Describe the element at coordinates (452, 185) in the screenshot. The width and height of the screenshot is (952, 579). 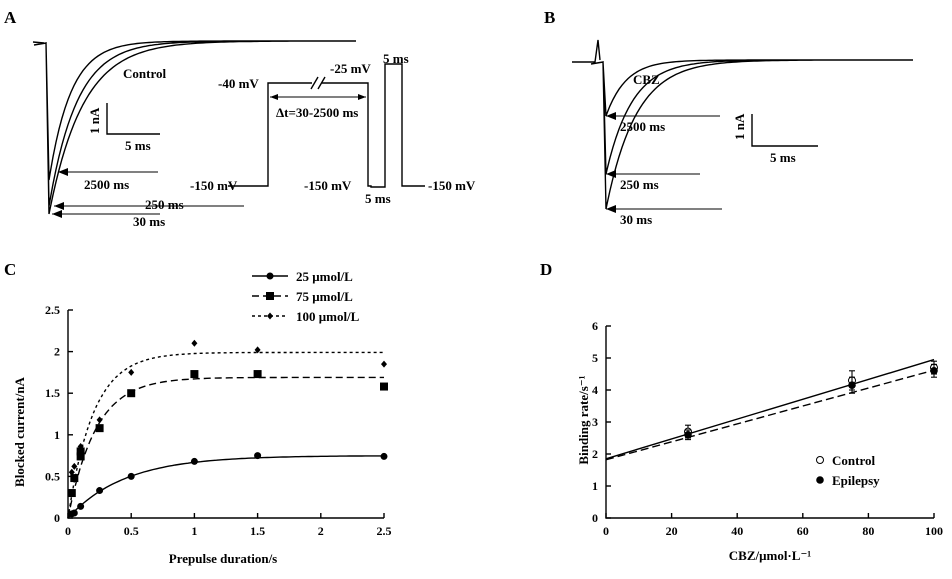
I see `protocol-base-right: -150 mV` at that location.